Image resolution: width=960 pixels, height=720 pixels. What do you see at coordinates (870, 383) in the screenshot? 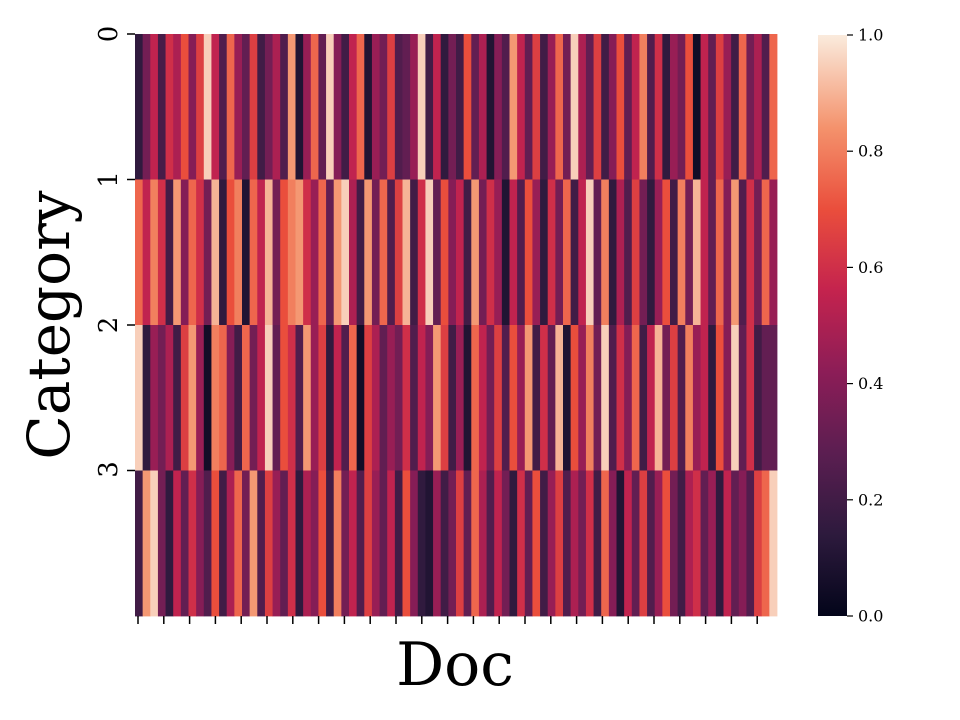
I see `colorbar-tick-label: 0.4` at bounding box center [870, 383].